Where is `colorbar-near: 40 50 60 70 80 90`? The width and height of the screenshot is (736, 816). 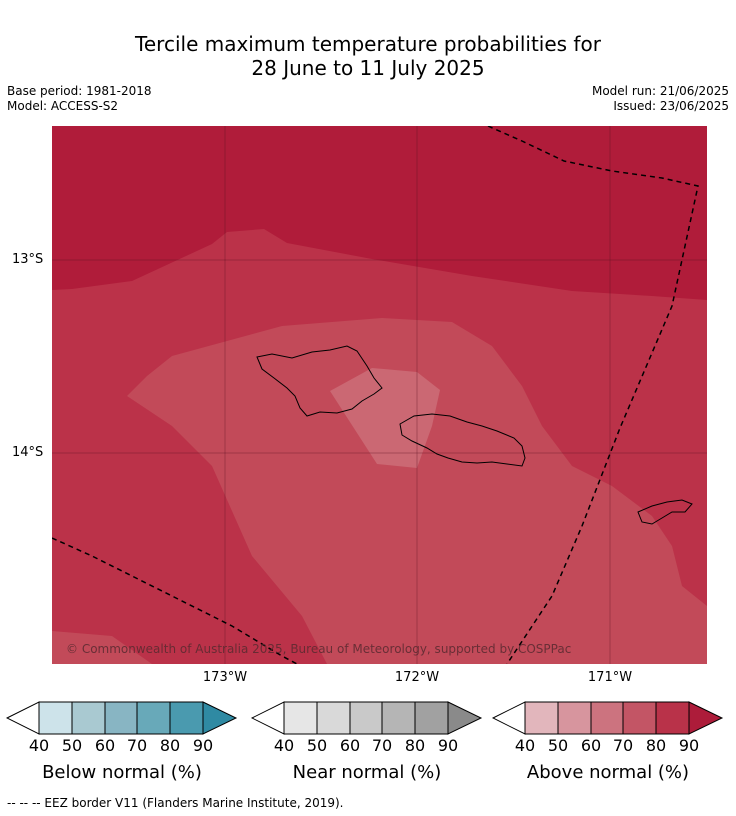
colorbar-near: 40 50 60 70 80 90 is located at coordinates (366, 727).